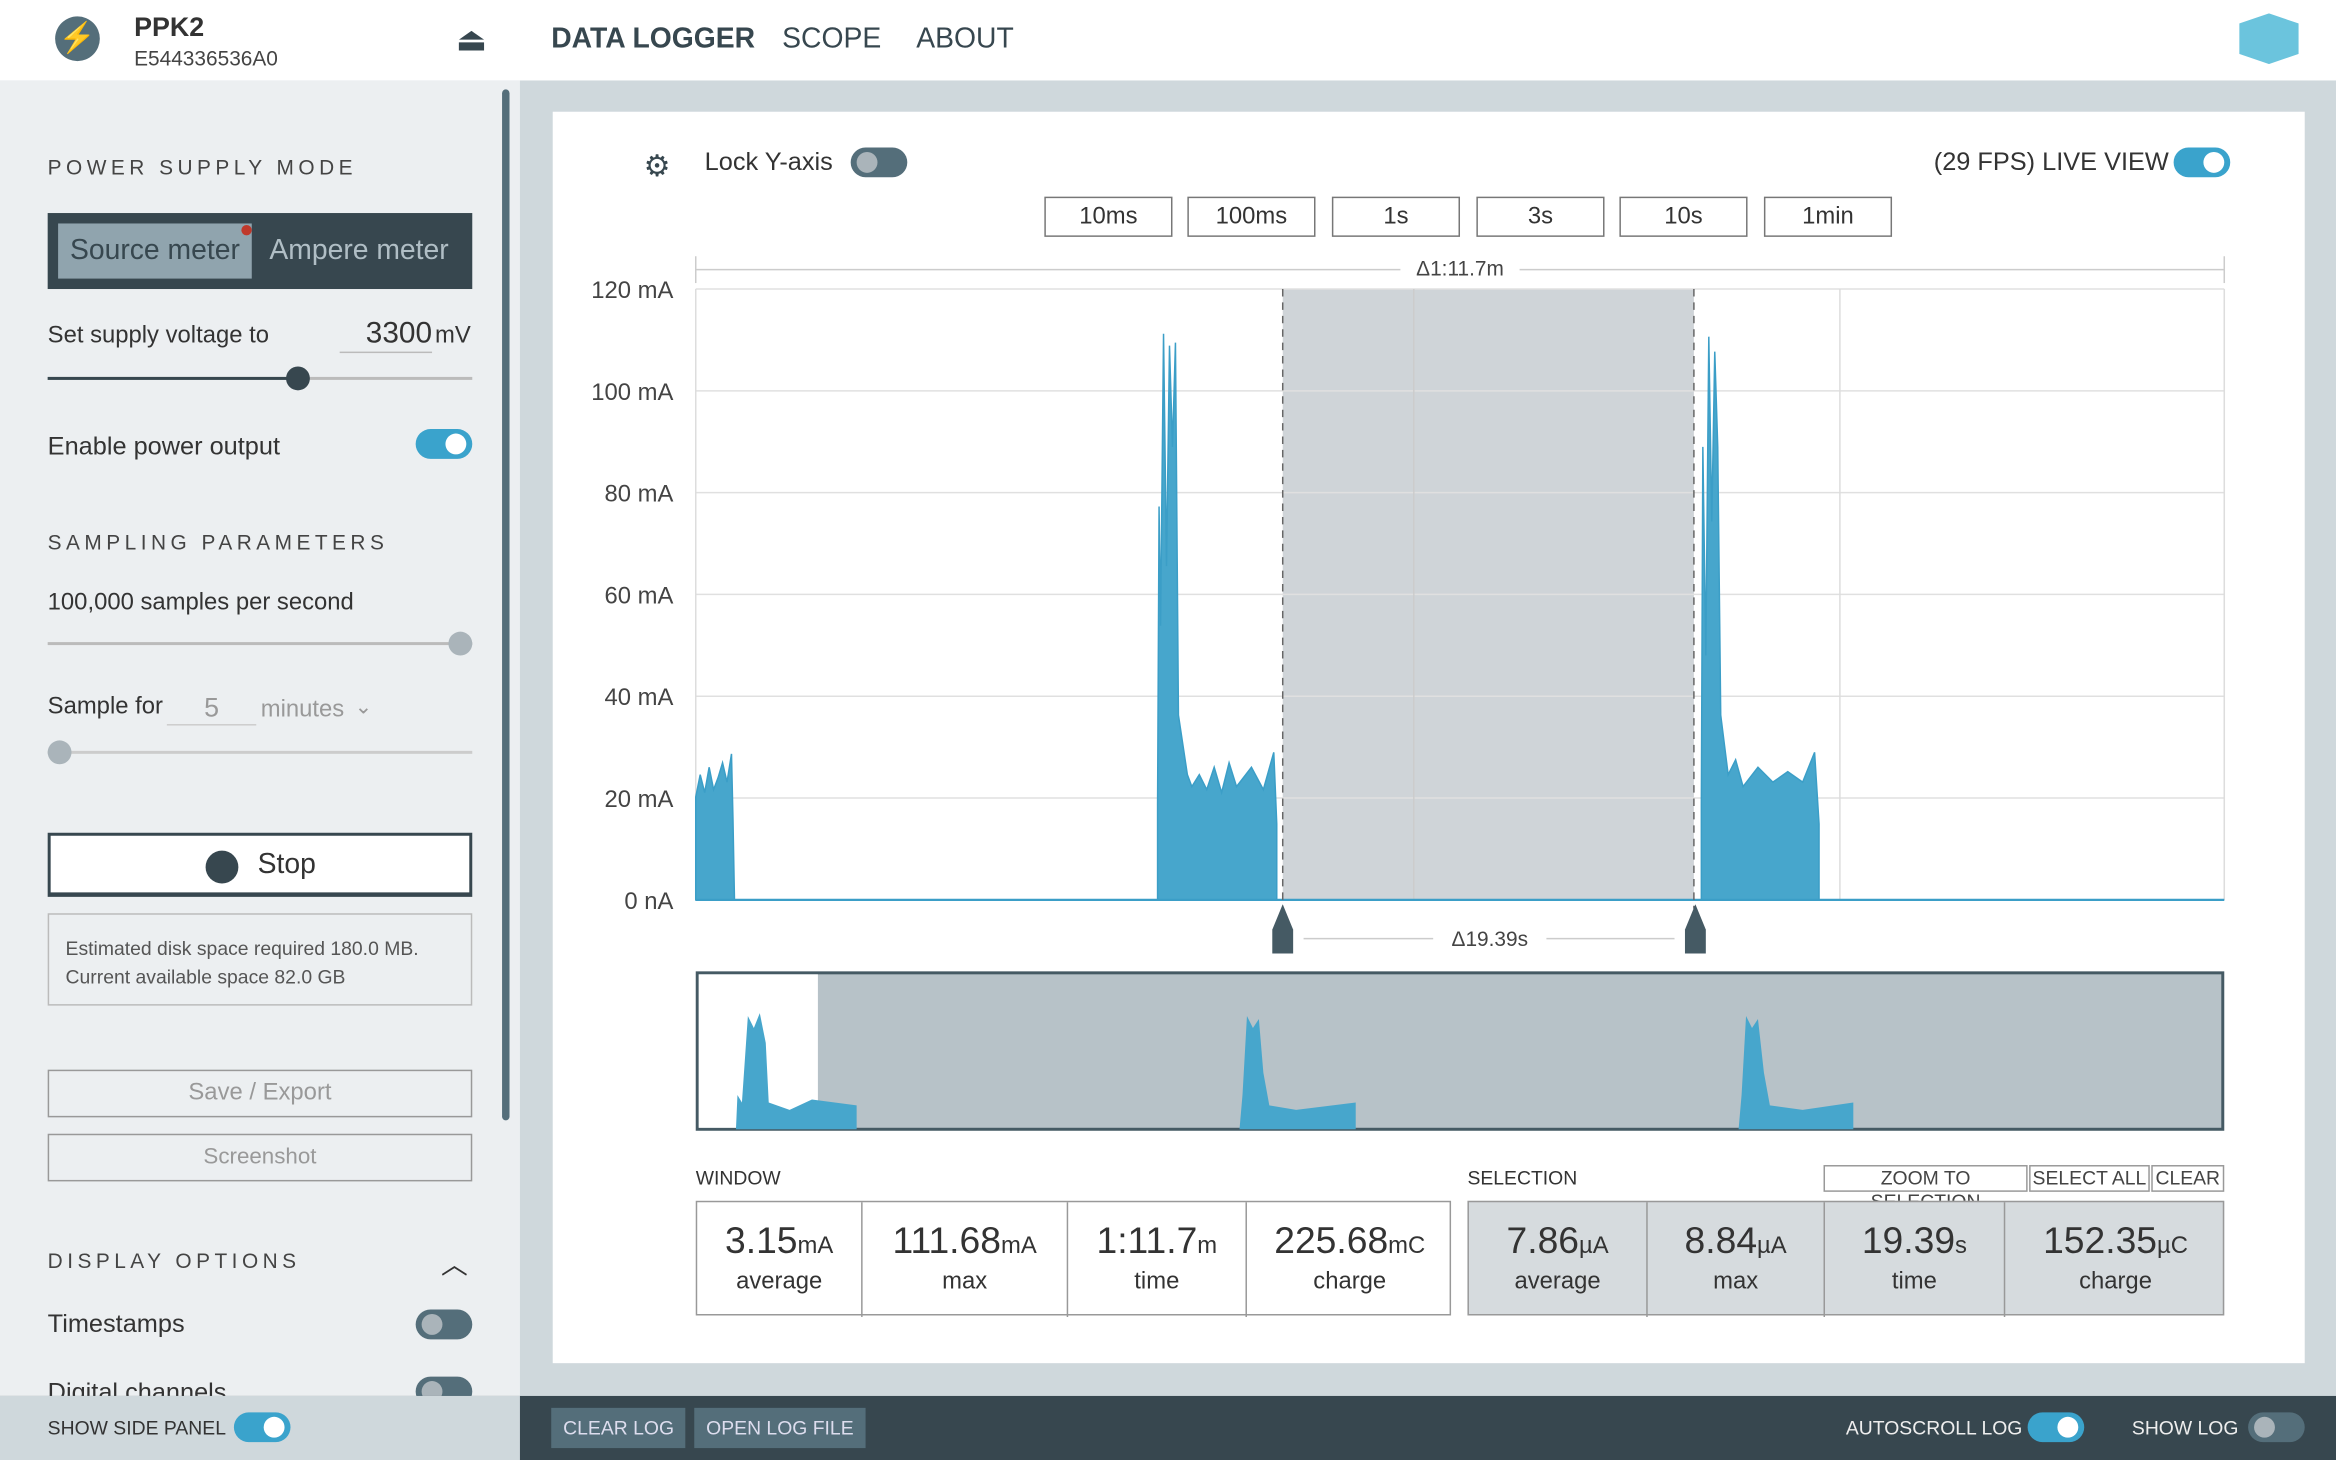 The image size is (2336, 1460). What do you see at coordinates (2185, 1428) in the screenshot?
I see `label: SHOW LOG` at bounding box center [2185, 1428].